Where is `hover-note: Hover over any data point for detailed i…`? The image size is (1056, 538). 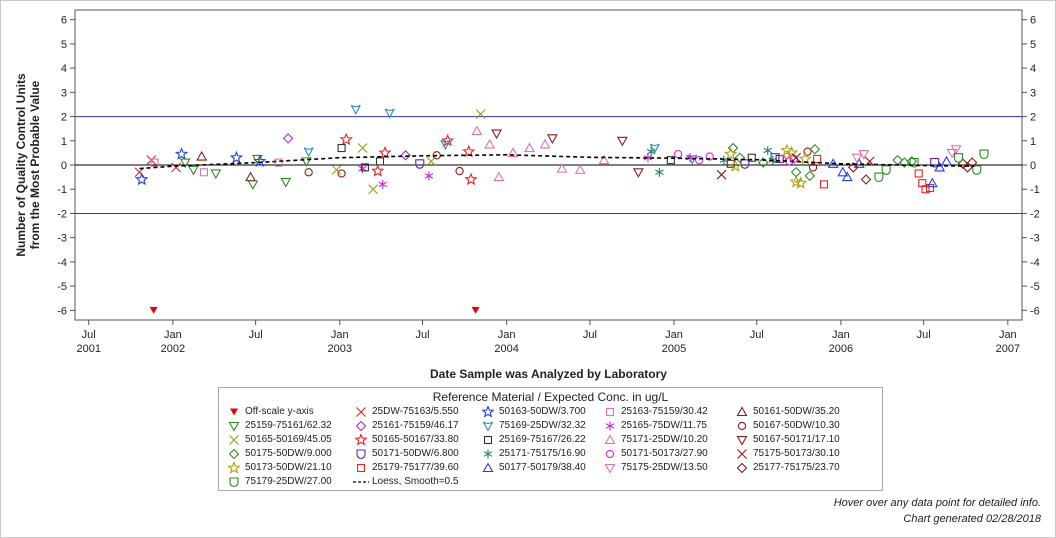 hover-note: Hover over any data point for detailed i… is located at coordinates (937, 503).